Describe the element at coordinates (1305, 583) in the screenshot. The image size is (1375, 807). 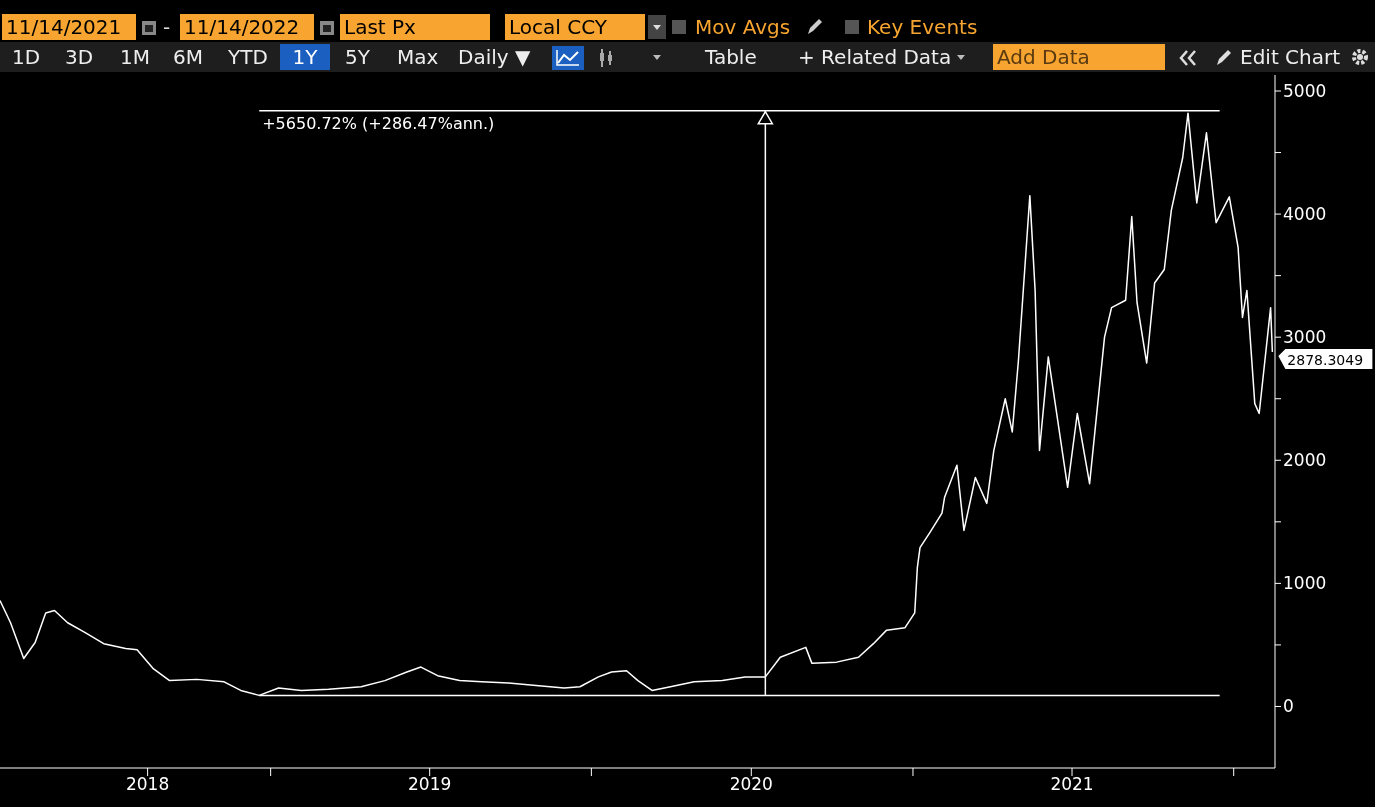
I see `y-tick-label: 1000` at that location.